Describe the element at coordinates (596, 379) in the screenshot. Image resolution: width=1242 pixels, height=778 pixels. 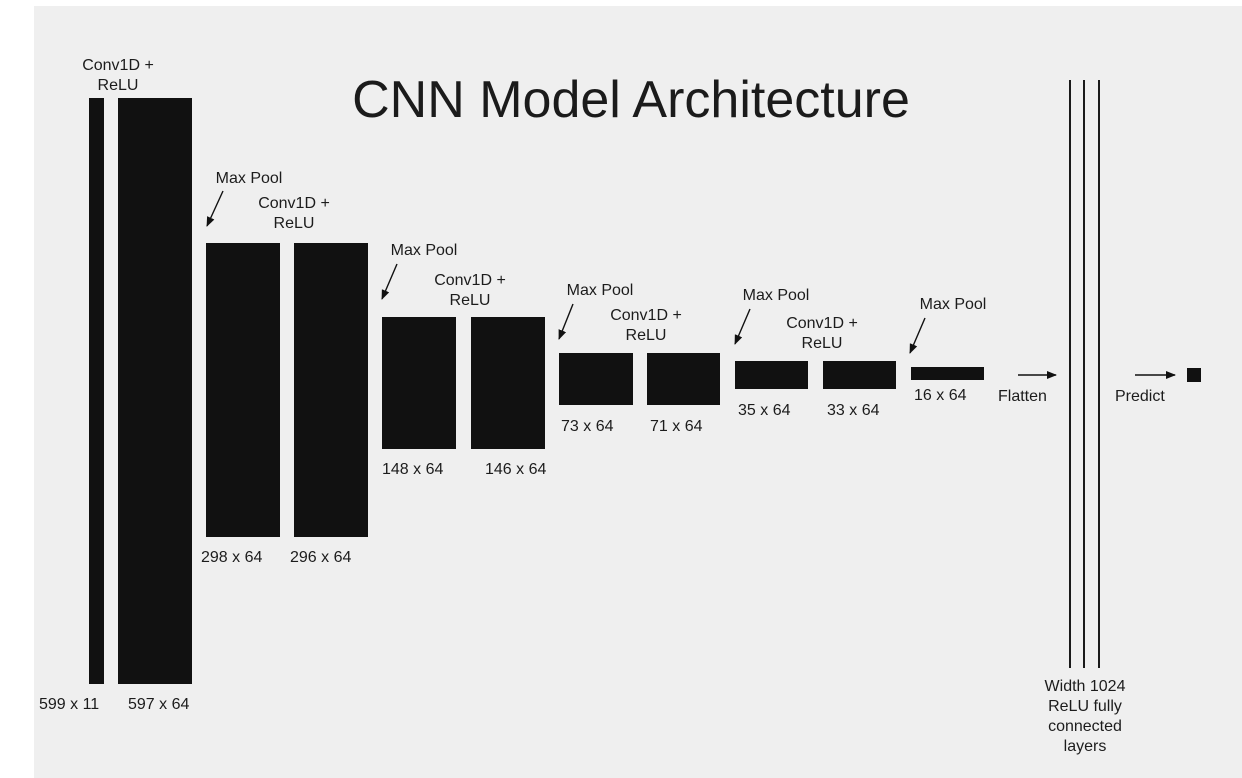
I see `pool3-block` at that location.